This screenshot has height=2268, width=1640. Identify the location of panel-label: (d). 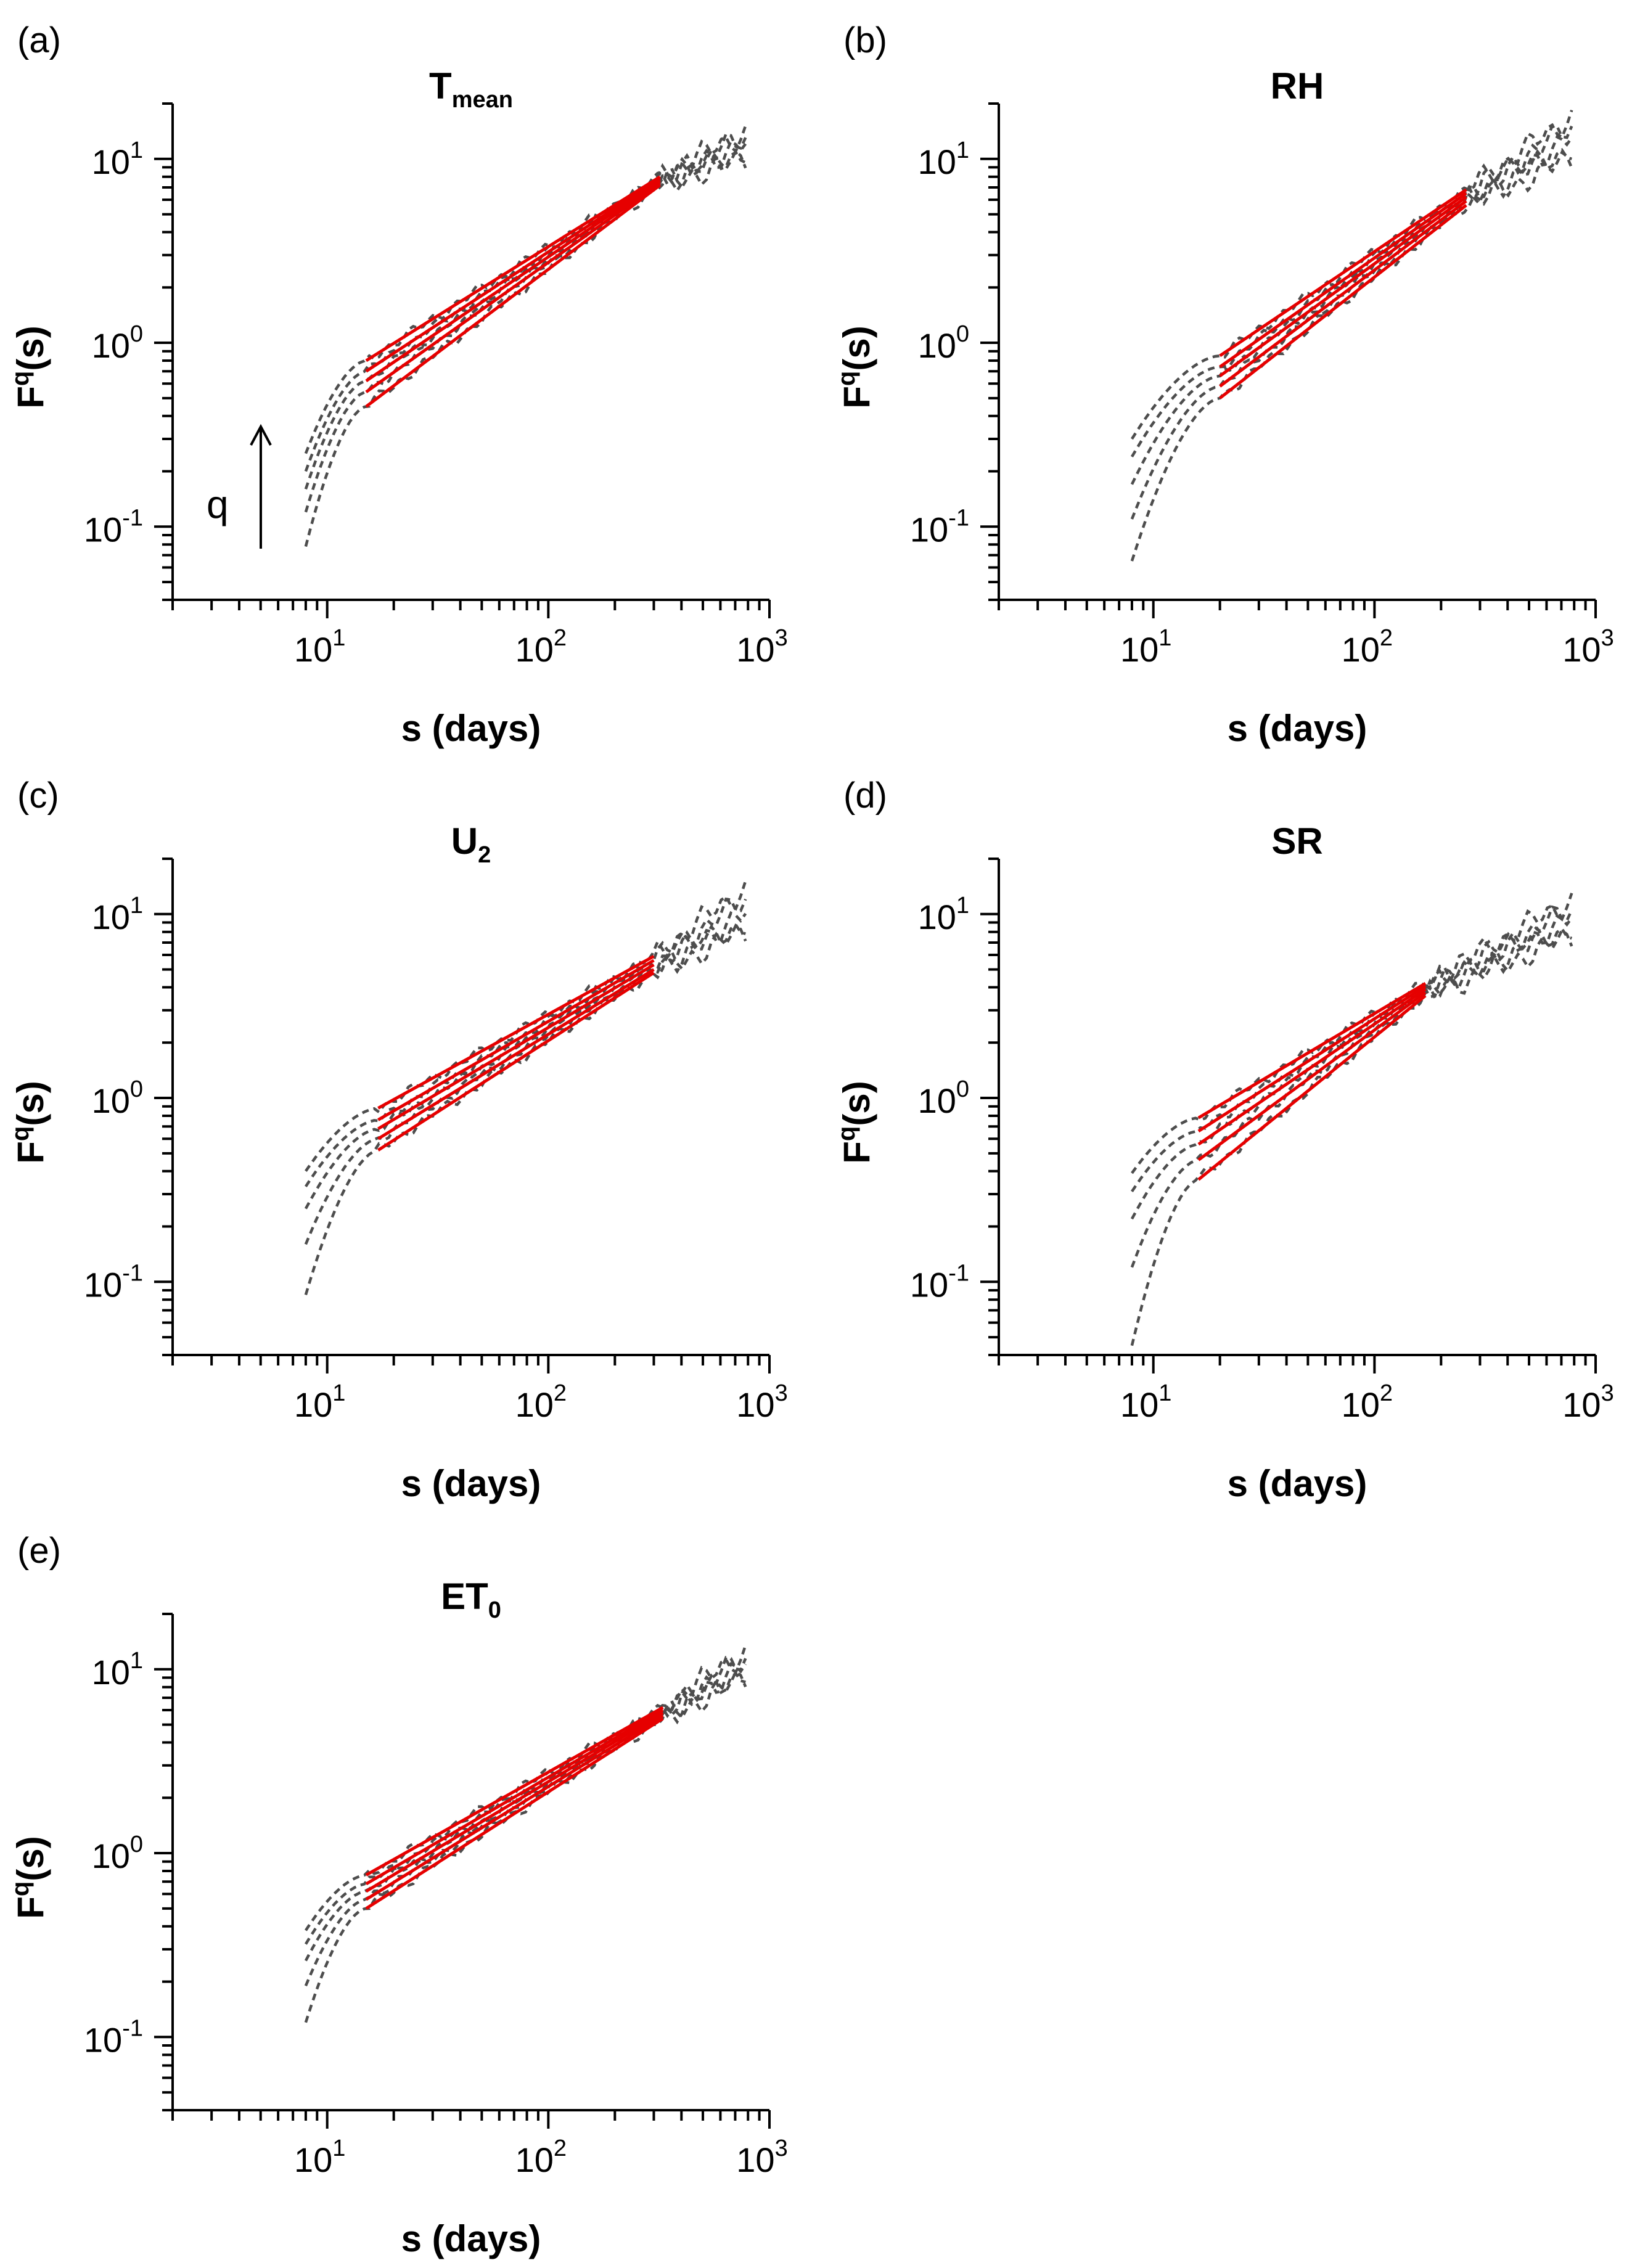
(865, 796).